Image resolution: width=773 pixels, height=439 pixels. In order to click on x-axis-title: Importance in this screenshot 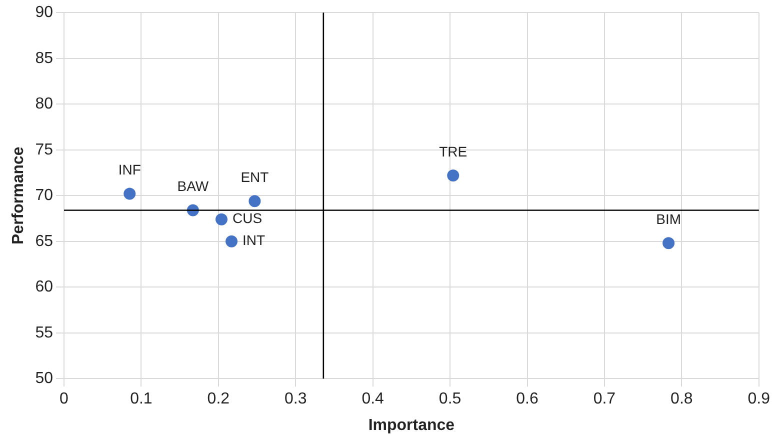, I will do `click(411, 425)`.